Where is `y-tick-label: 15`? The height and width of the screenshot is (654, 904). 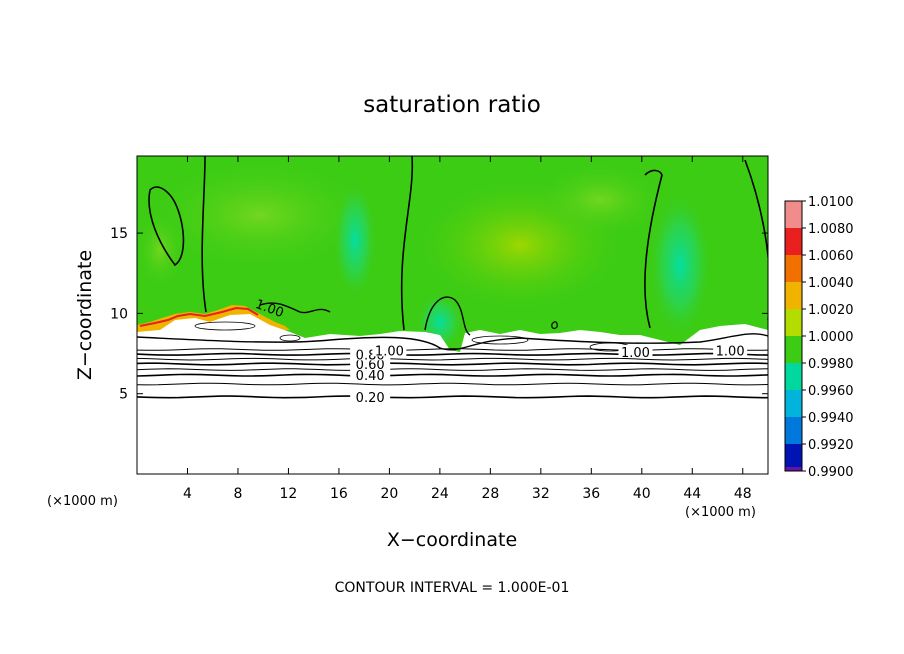 y-tick-label: 15 is located at coordinates (119, 234).